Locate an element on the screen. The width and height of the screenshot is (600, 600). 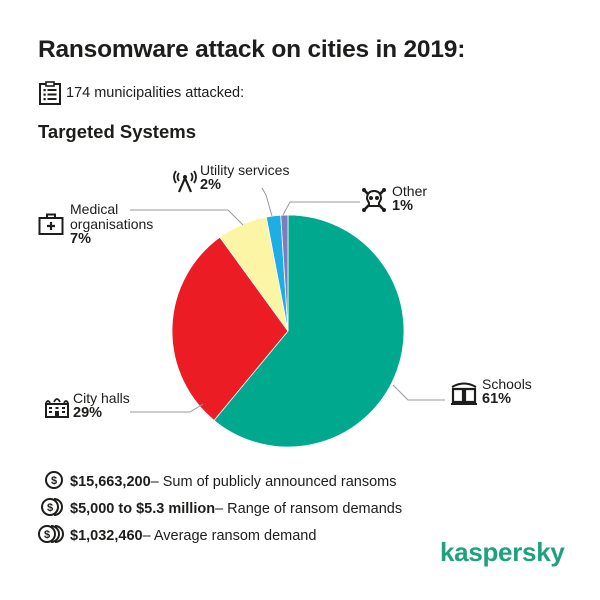
stat-row-average: $ $1,032,460 – Average ransom demand is located at coordinates (220, 535).